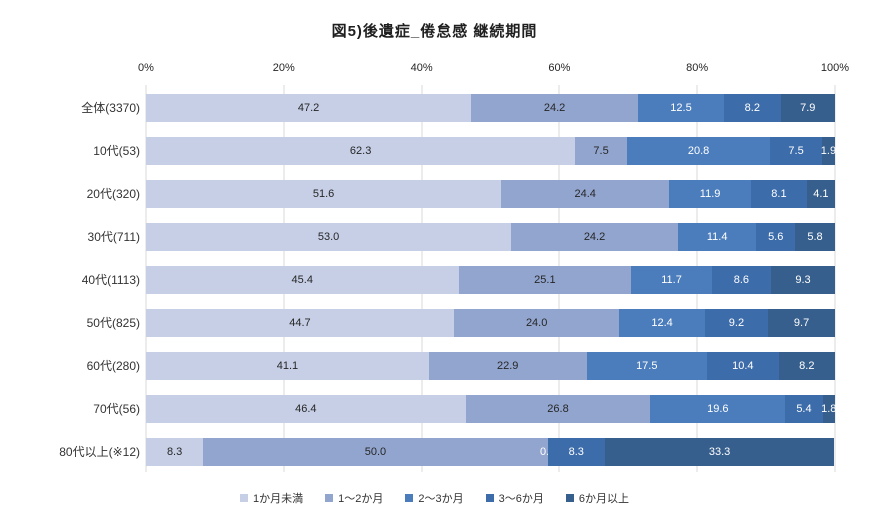 Image resolution: width=869 pixels, height=524 pixels. I want to click on category-label: 10代(53), so click(116, 151).